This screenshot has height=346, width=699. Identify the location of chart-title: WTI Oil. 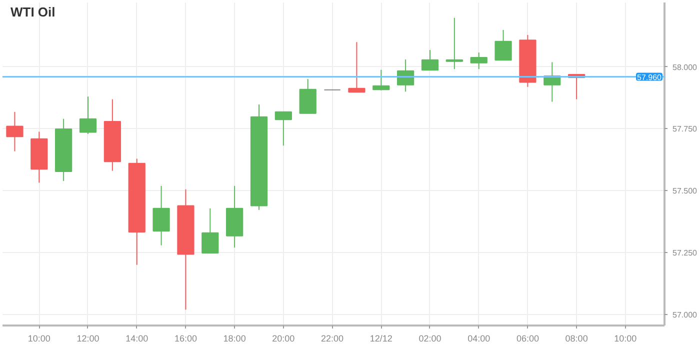
(33, 12).